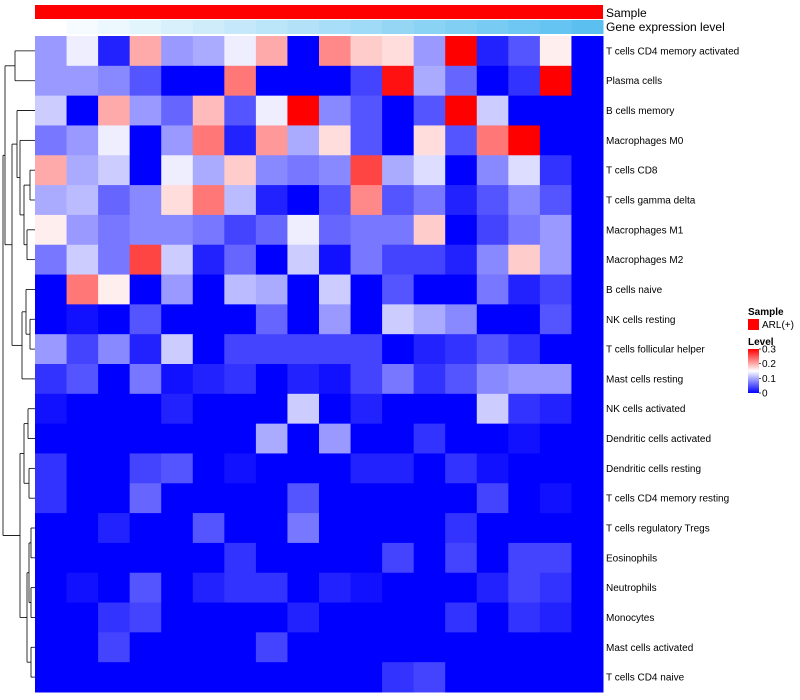 This screenshot has width=800, height=700. What do you see at coordinates (771, 353) in the screenshot?
I see `legend: Sample ARL(+) Level 0.3 0.2 0.1 0` at bounding box center [771, 353].